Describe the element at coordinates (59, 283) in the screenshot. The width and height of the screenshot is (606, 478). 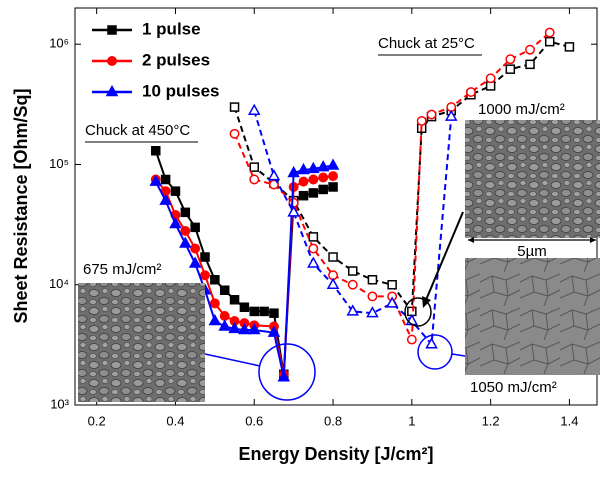
I see `y-tick-label: 10⁴` at that location.